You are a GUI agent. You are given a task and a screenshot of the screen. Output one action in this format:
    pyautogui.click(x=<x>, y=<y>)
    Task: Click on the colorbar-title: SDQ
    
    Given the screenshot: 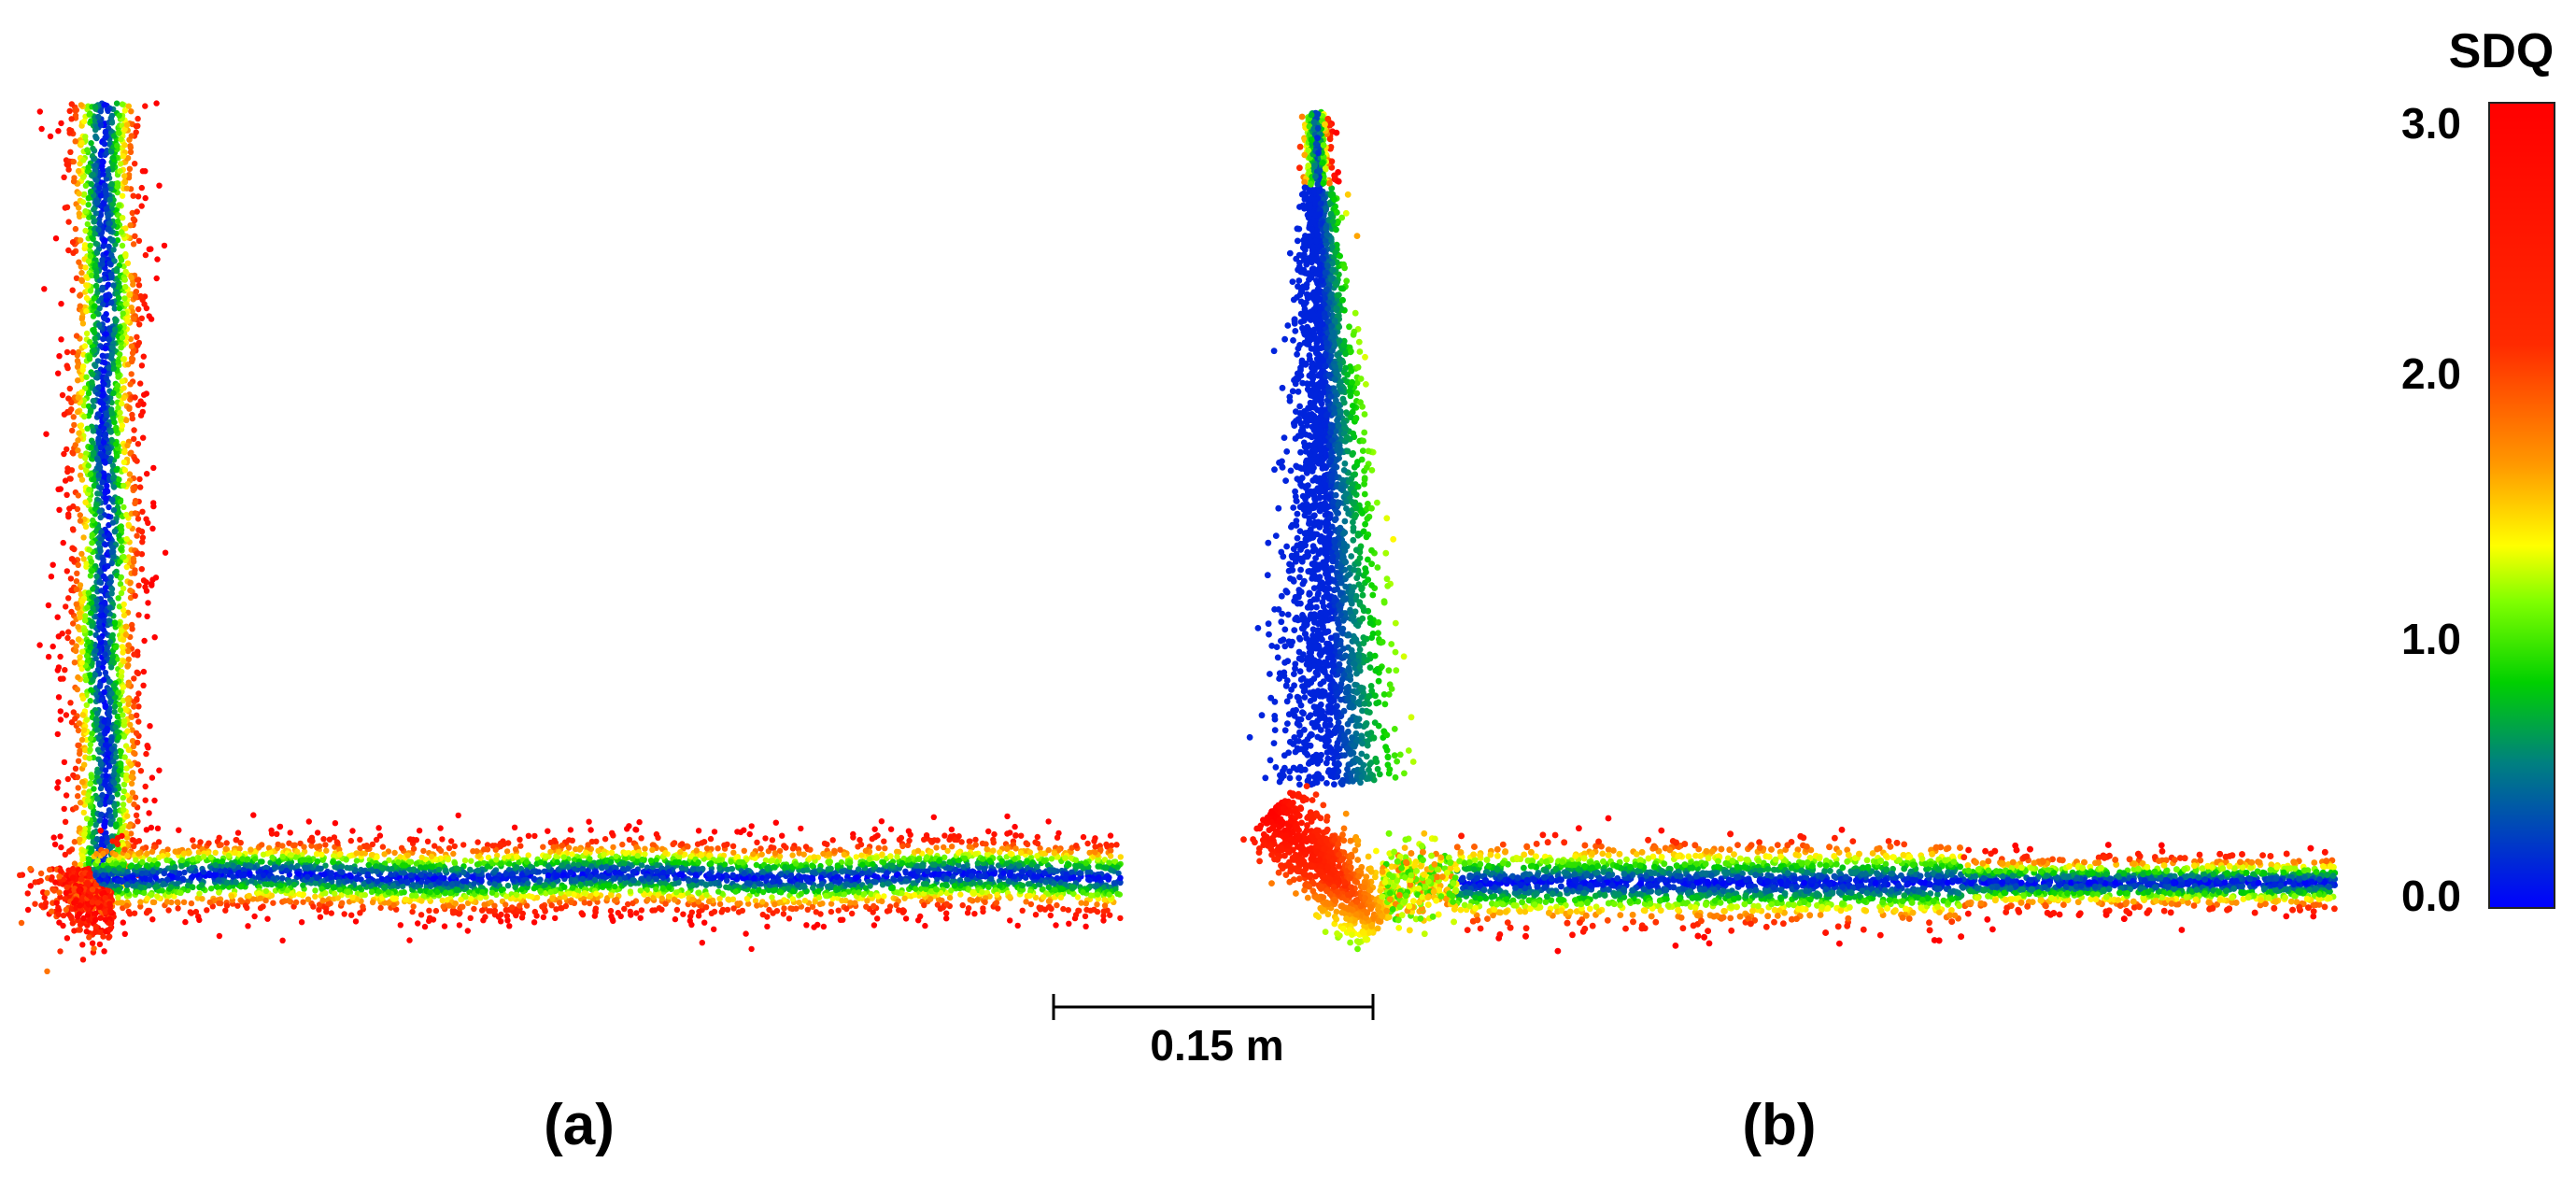 What is the action you would take?
    pyautogui.click(x=2502, y=51)
    